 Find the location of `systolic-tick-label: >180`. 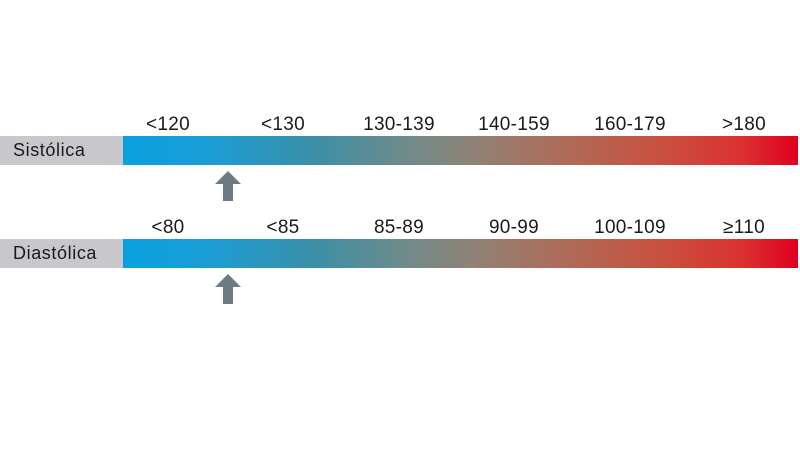

systolic-tick-label: >180 is located at coordinates (744, 124).